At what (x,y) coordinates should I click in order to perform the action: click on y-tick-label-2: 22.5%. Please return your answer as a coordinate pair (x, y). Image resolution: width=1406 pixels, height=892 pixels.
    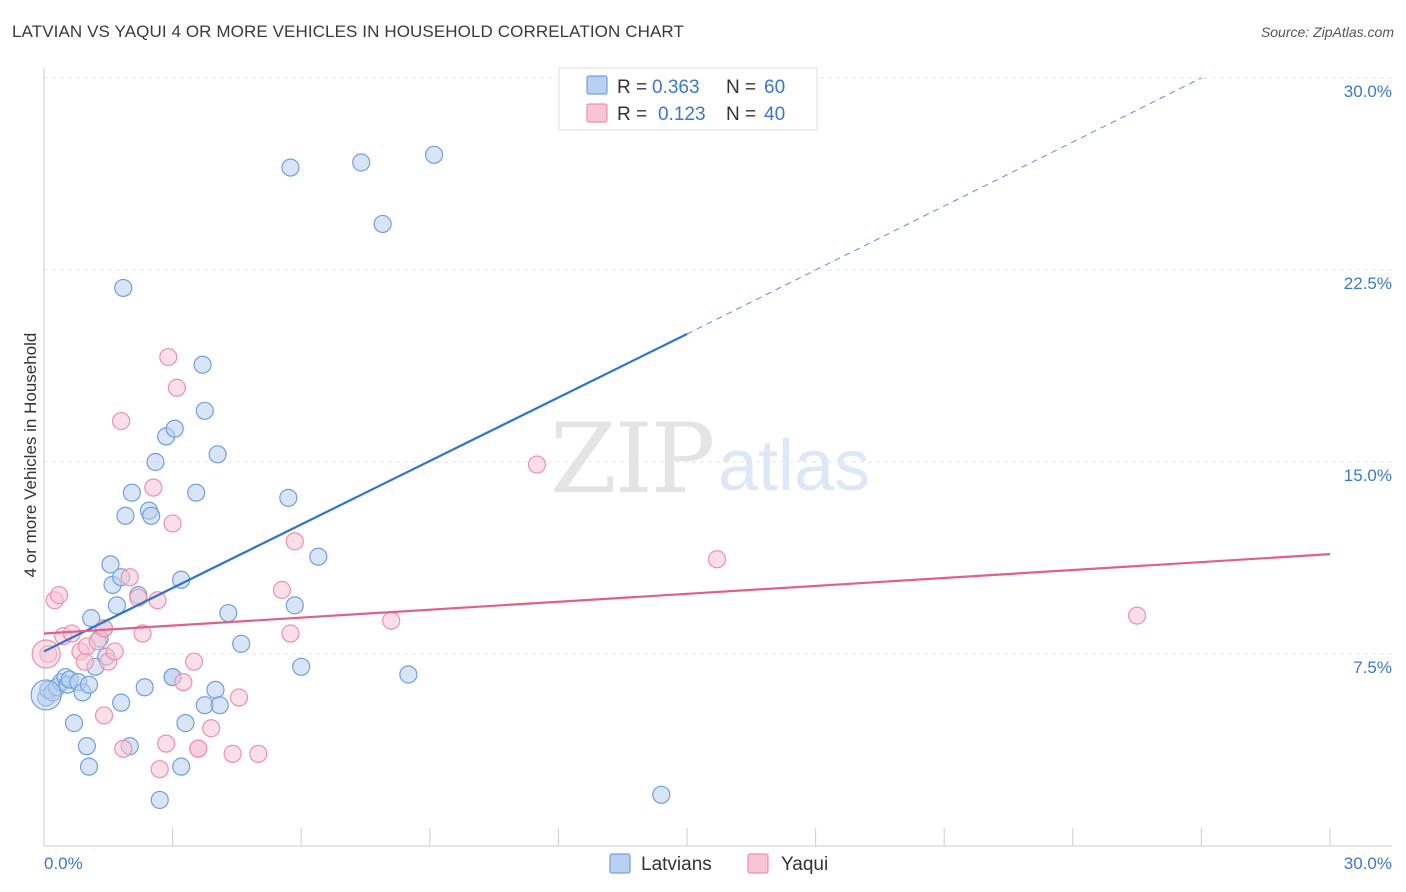
    Looking at the image, I should click on (1368, 283).